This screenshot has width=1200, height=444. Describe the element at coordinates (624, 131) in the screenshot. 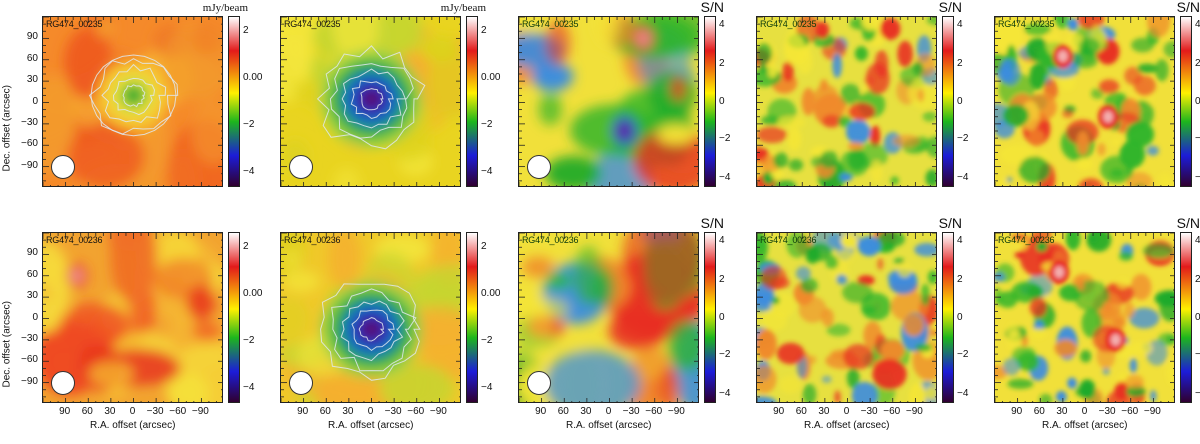

I see `negative-peak` at that location.